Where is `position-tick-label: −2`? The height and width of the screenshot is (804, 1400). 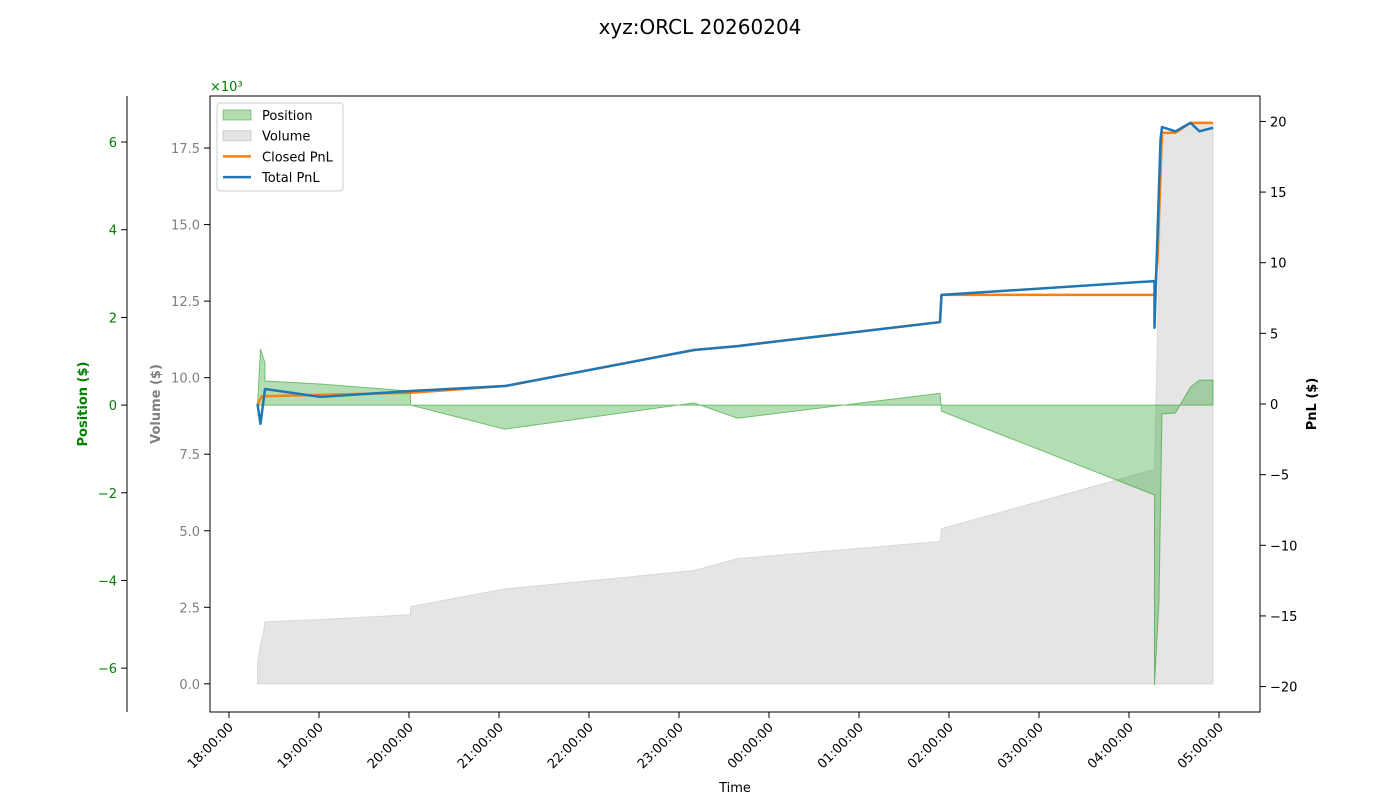
position-tick-label: −2 is located at coordinates (107, 494).